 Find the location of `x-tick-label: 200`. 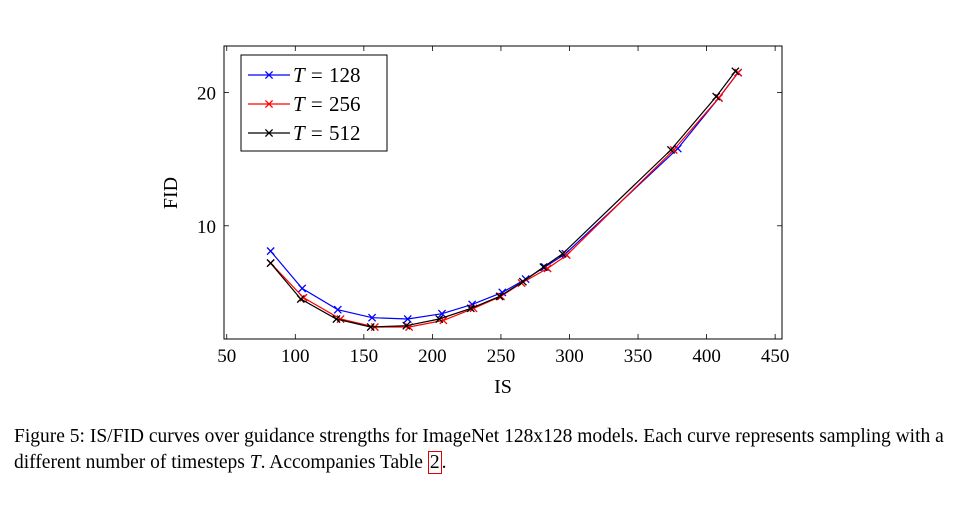

x-tick-label: 200 is located at coordinates (432, 356).